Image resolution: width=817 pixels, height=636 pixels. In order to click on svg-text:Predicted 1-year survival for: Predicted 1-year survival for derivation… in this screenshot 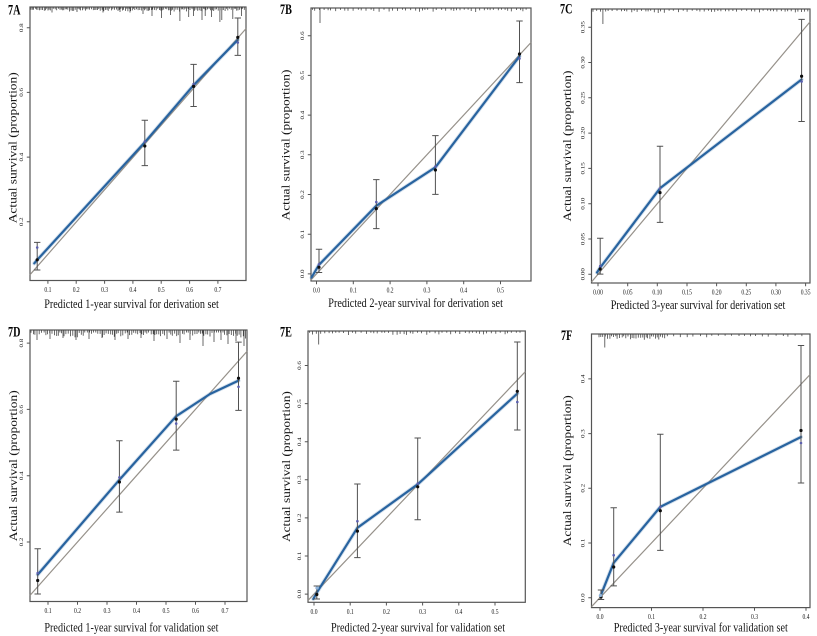, I will do `click(131, 304)`.